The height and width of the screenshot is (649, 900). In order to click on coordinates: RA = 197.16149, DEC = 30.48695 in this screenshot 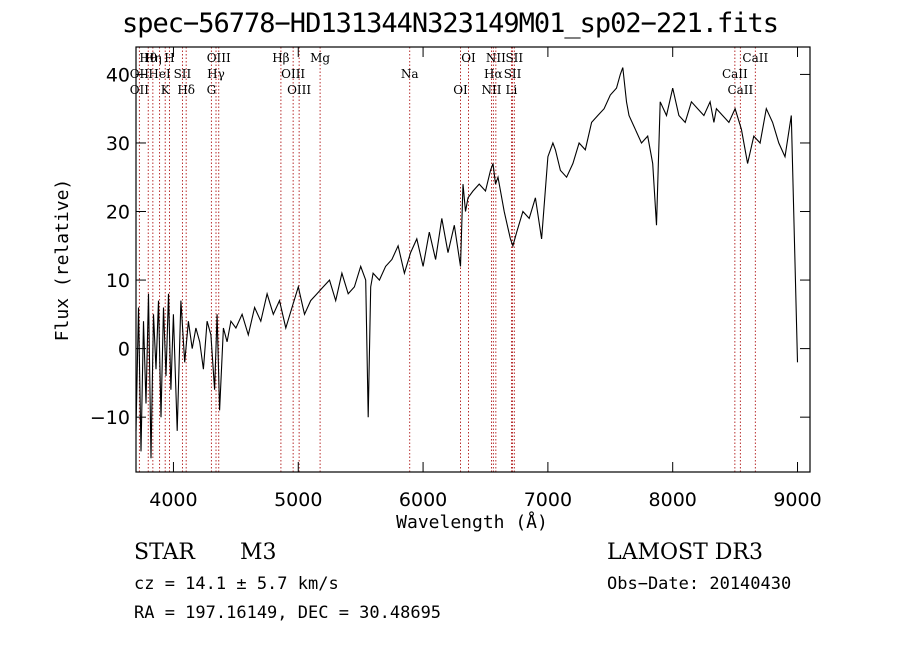, I will do `click(288, 613)`.